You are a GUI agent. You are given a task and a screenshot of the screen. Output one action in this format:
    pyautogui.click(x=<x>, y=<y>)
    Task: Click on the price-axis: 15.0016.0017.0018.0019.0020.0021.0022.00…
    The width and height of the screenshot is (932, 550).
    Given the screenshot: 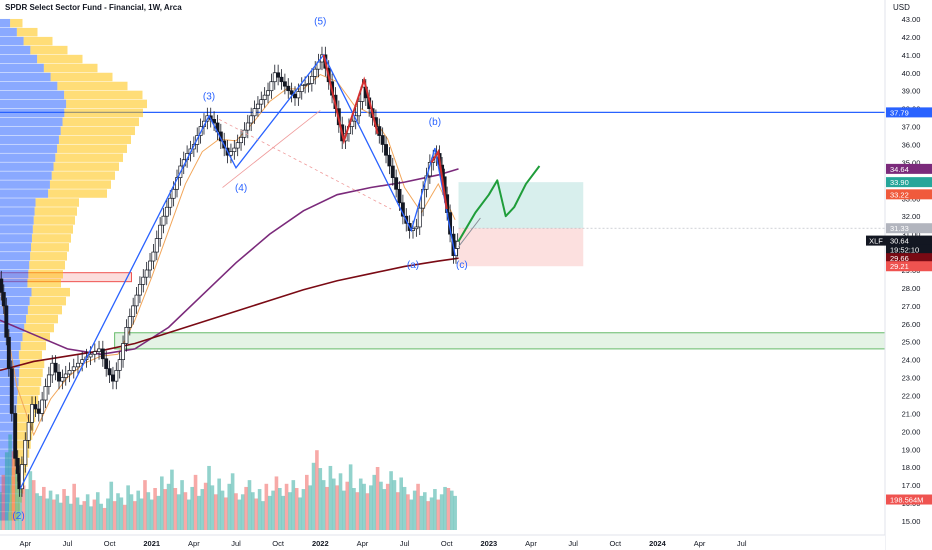 What is the action you would take?
    pyautogui.click(x=899, y=275)
    